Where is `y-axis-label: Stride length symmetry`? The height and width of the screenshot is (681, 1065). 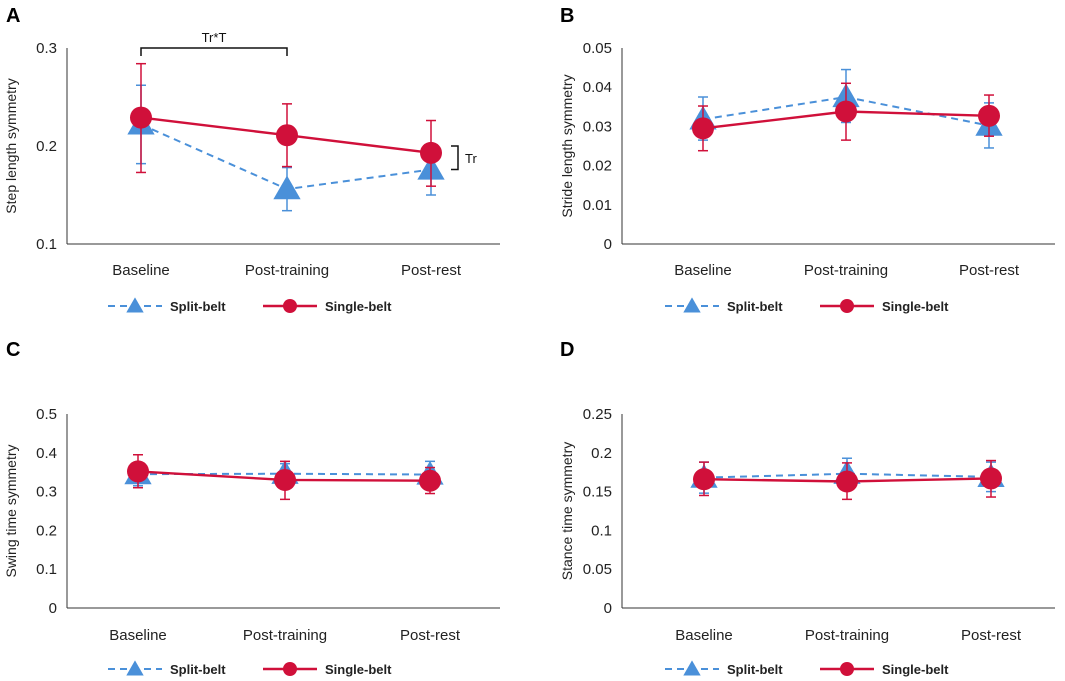 y-axis-label: Stride length symmetry is located at coordinates (567, 145).